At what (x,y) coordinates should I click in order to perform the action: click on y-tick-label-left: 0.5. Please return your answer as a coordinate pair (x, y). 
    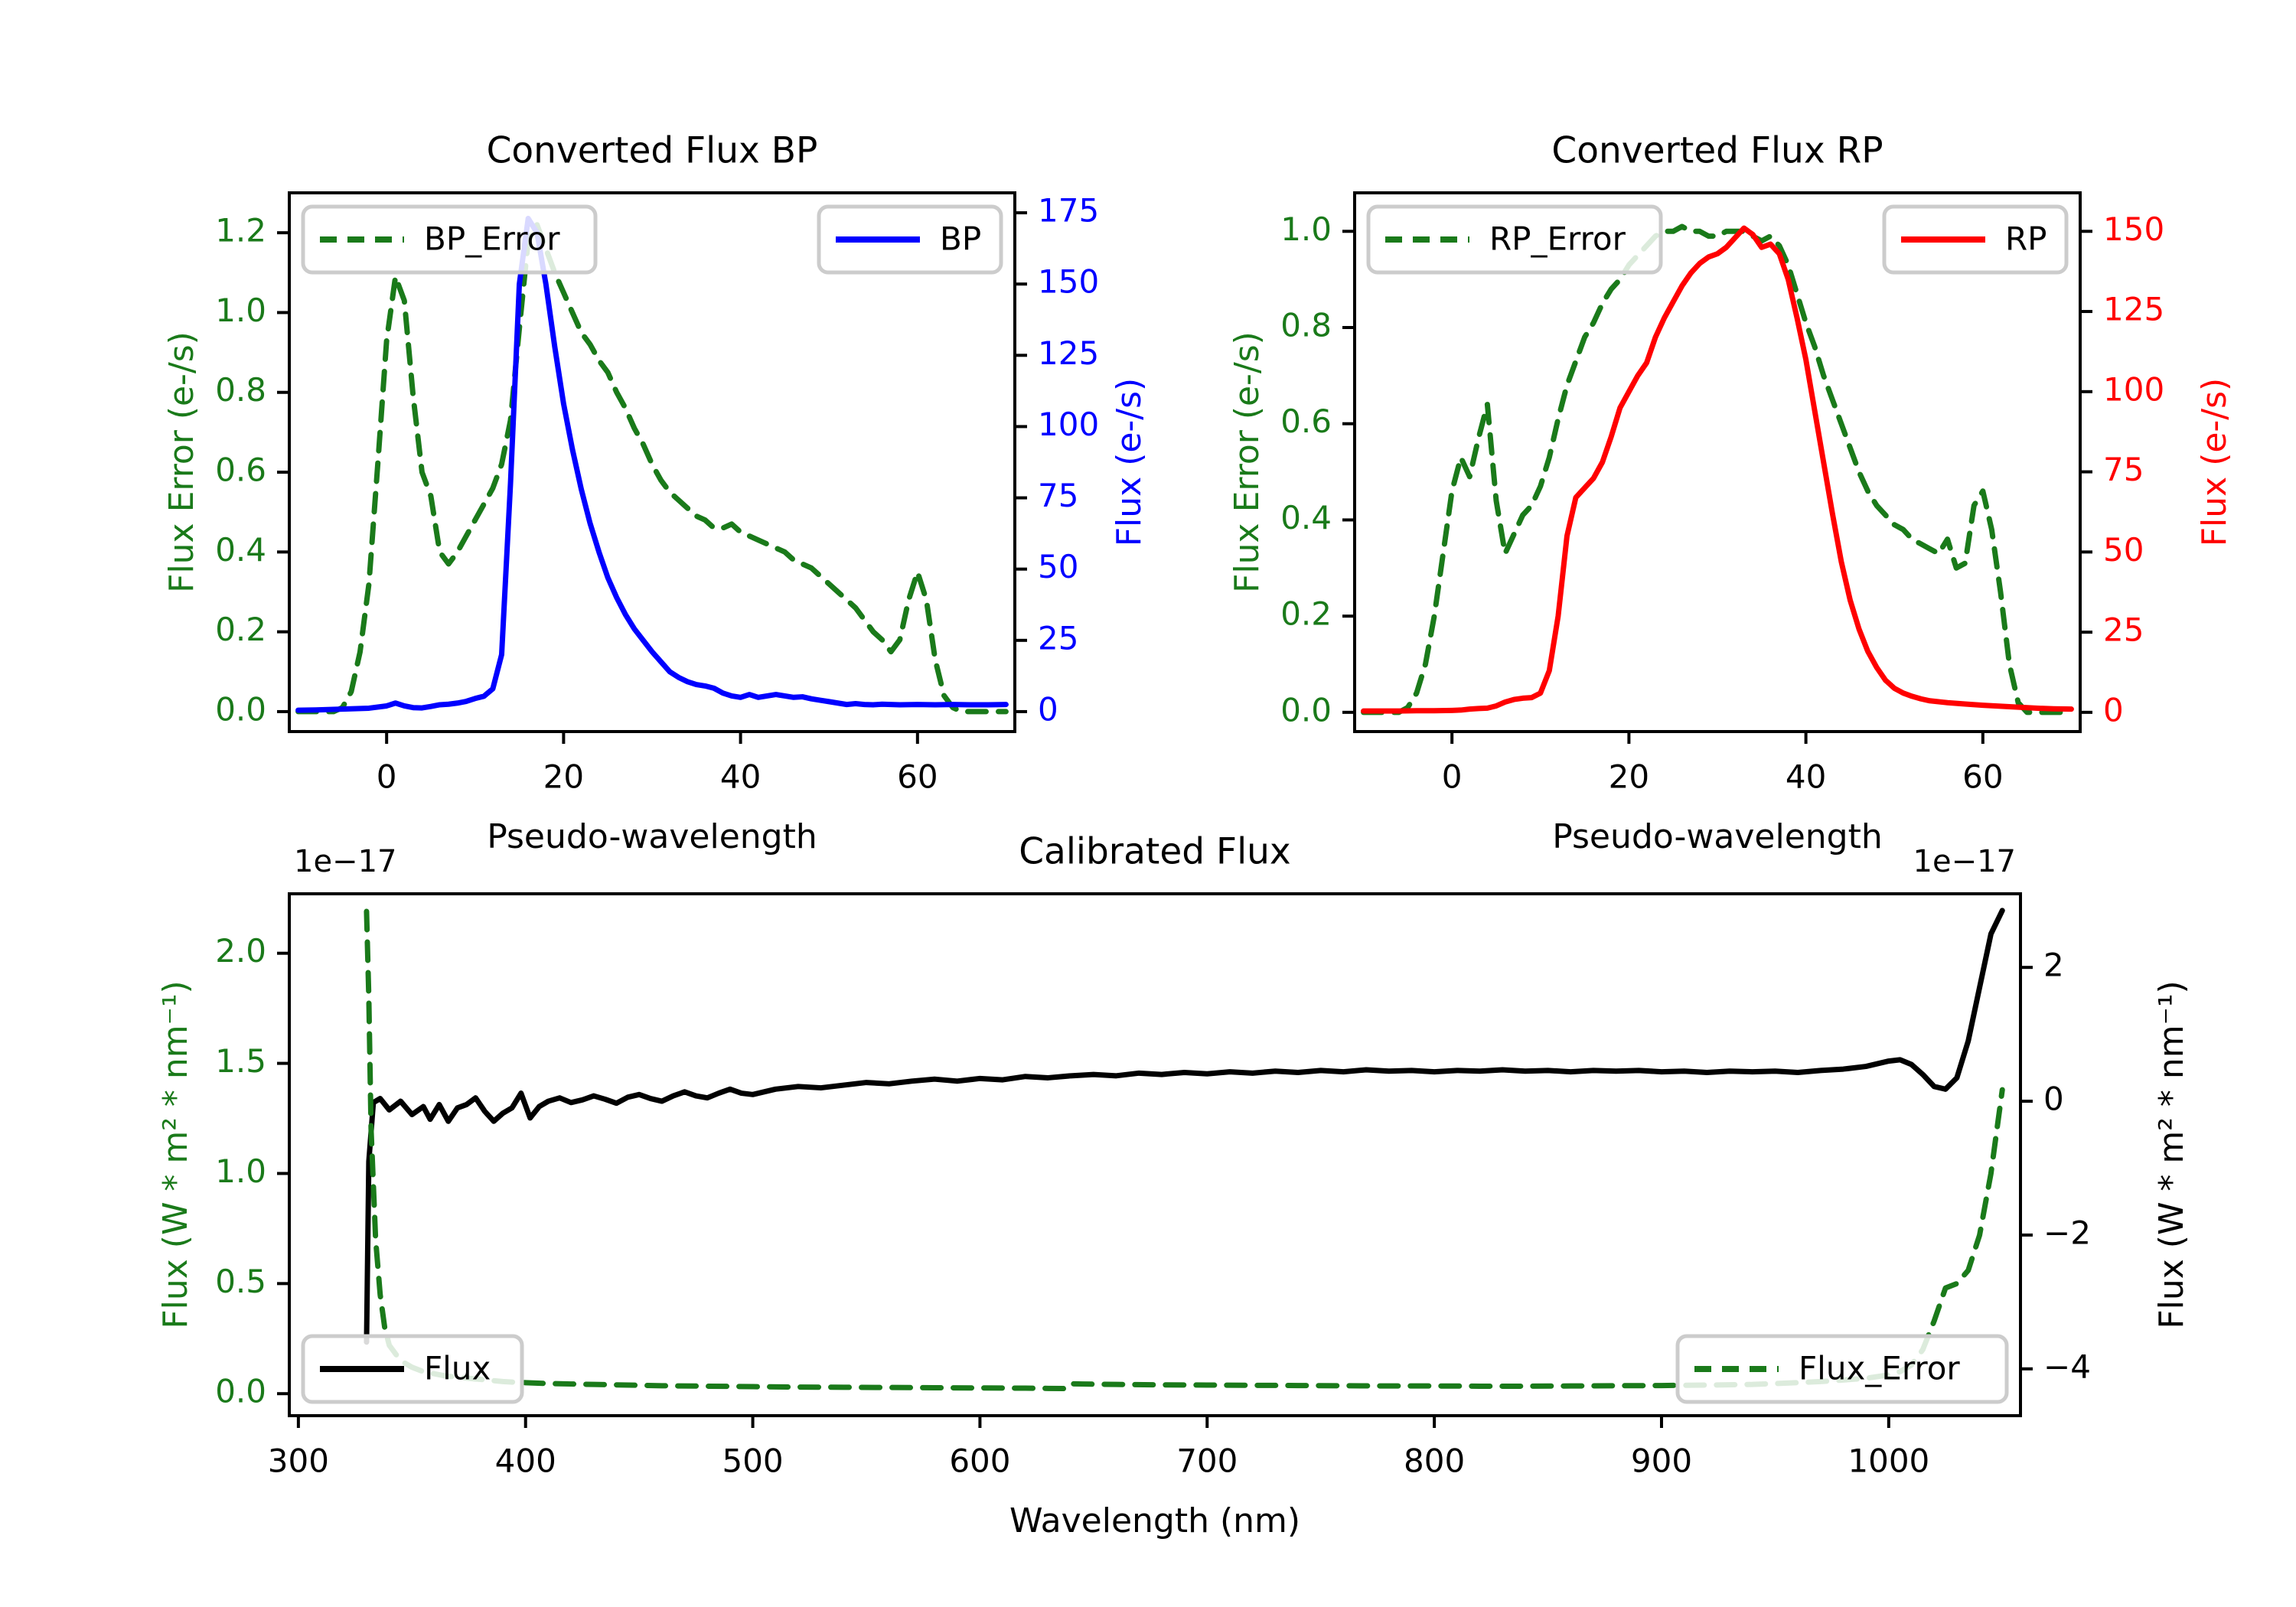
    Looking at the image, I should click on (240, 1281).